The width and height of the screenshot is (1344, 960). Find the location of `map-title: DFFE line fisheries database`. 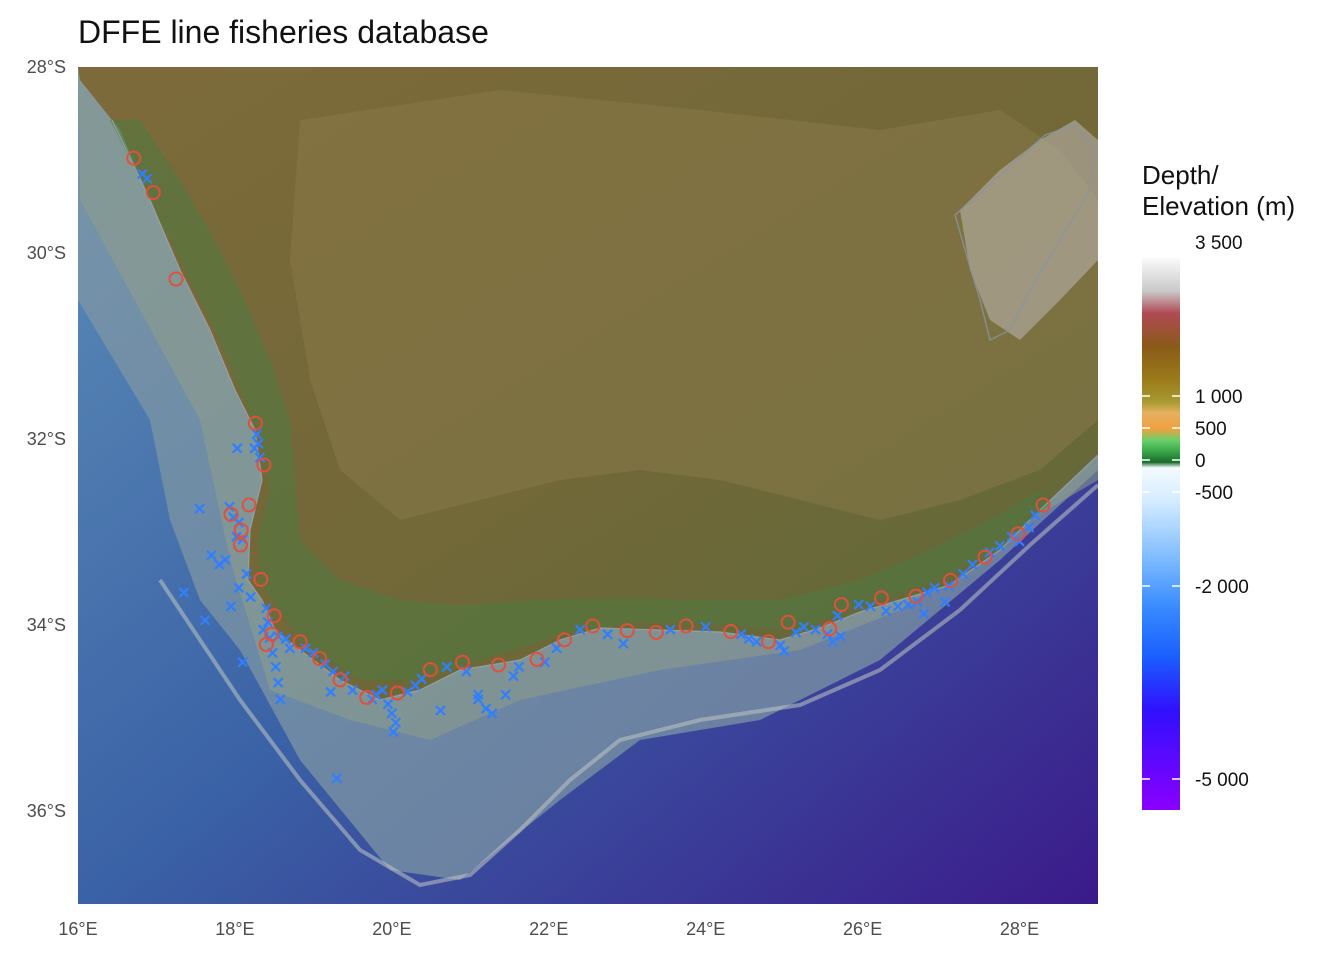

map-title: DFFE line fisheries database is located at coordinates (283, 32).